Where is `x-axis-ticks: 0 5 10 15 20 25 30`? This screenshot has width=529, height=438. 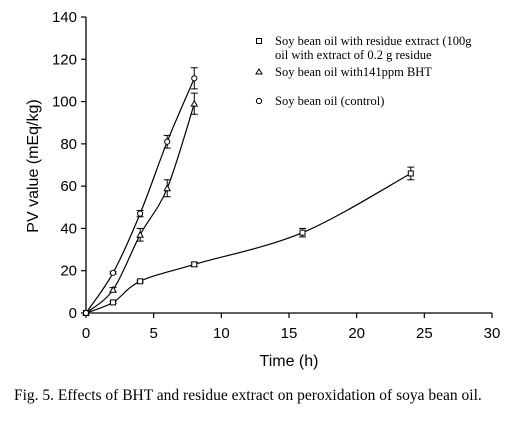 x-axis-ticks: 0 5 10 15 20 25 30 is located at coordinates (291, 327).